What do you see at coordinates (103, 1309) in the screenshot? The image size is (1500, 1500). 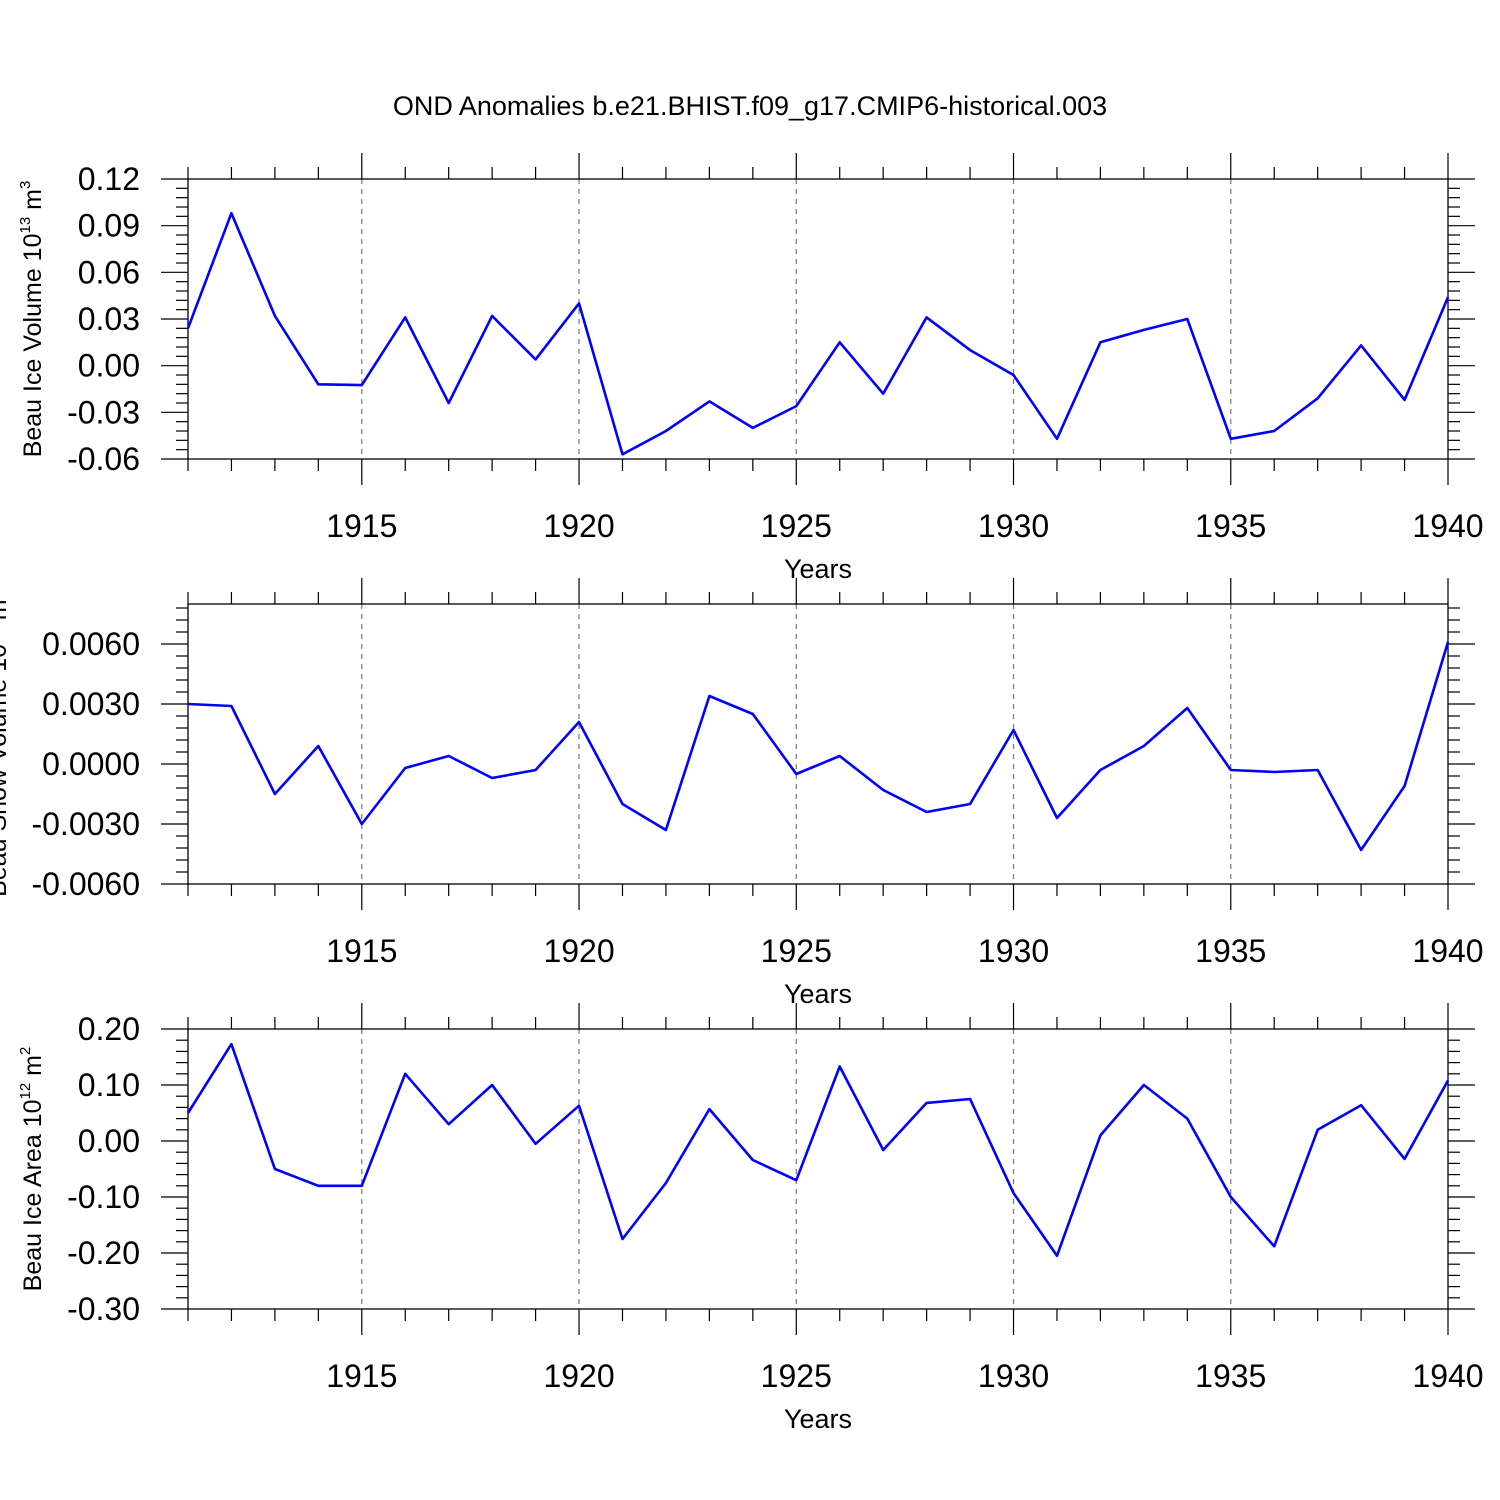 I see `y-tick-label: -0.30` at bounding box center [103, 1309].